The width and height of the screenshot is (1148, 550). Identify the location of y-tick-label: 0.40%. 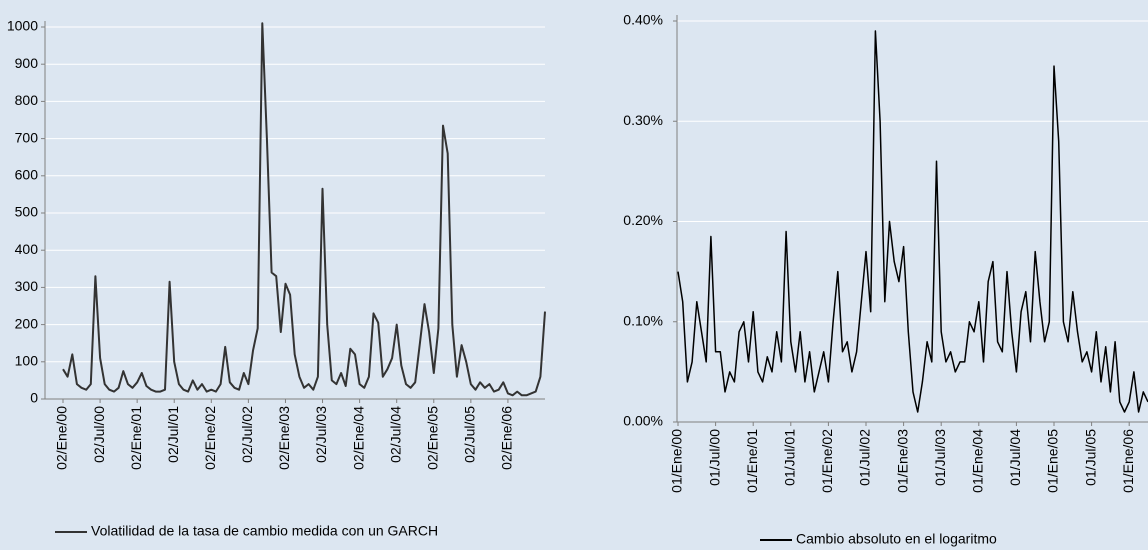
(643, 20).